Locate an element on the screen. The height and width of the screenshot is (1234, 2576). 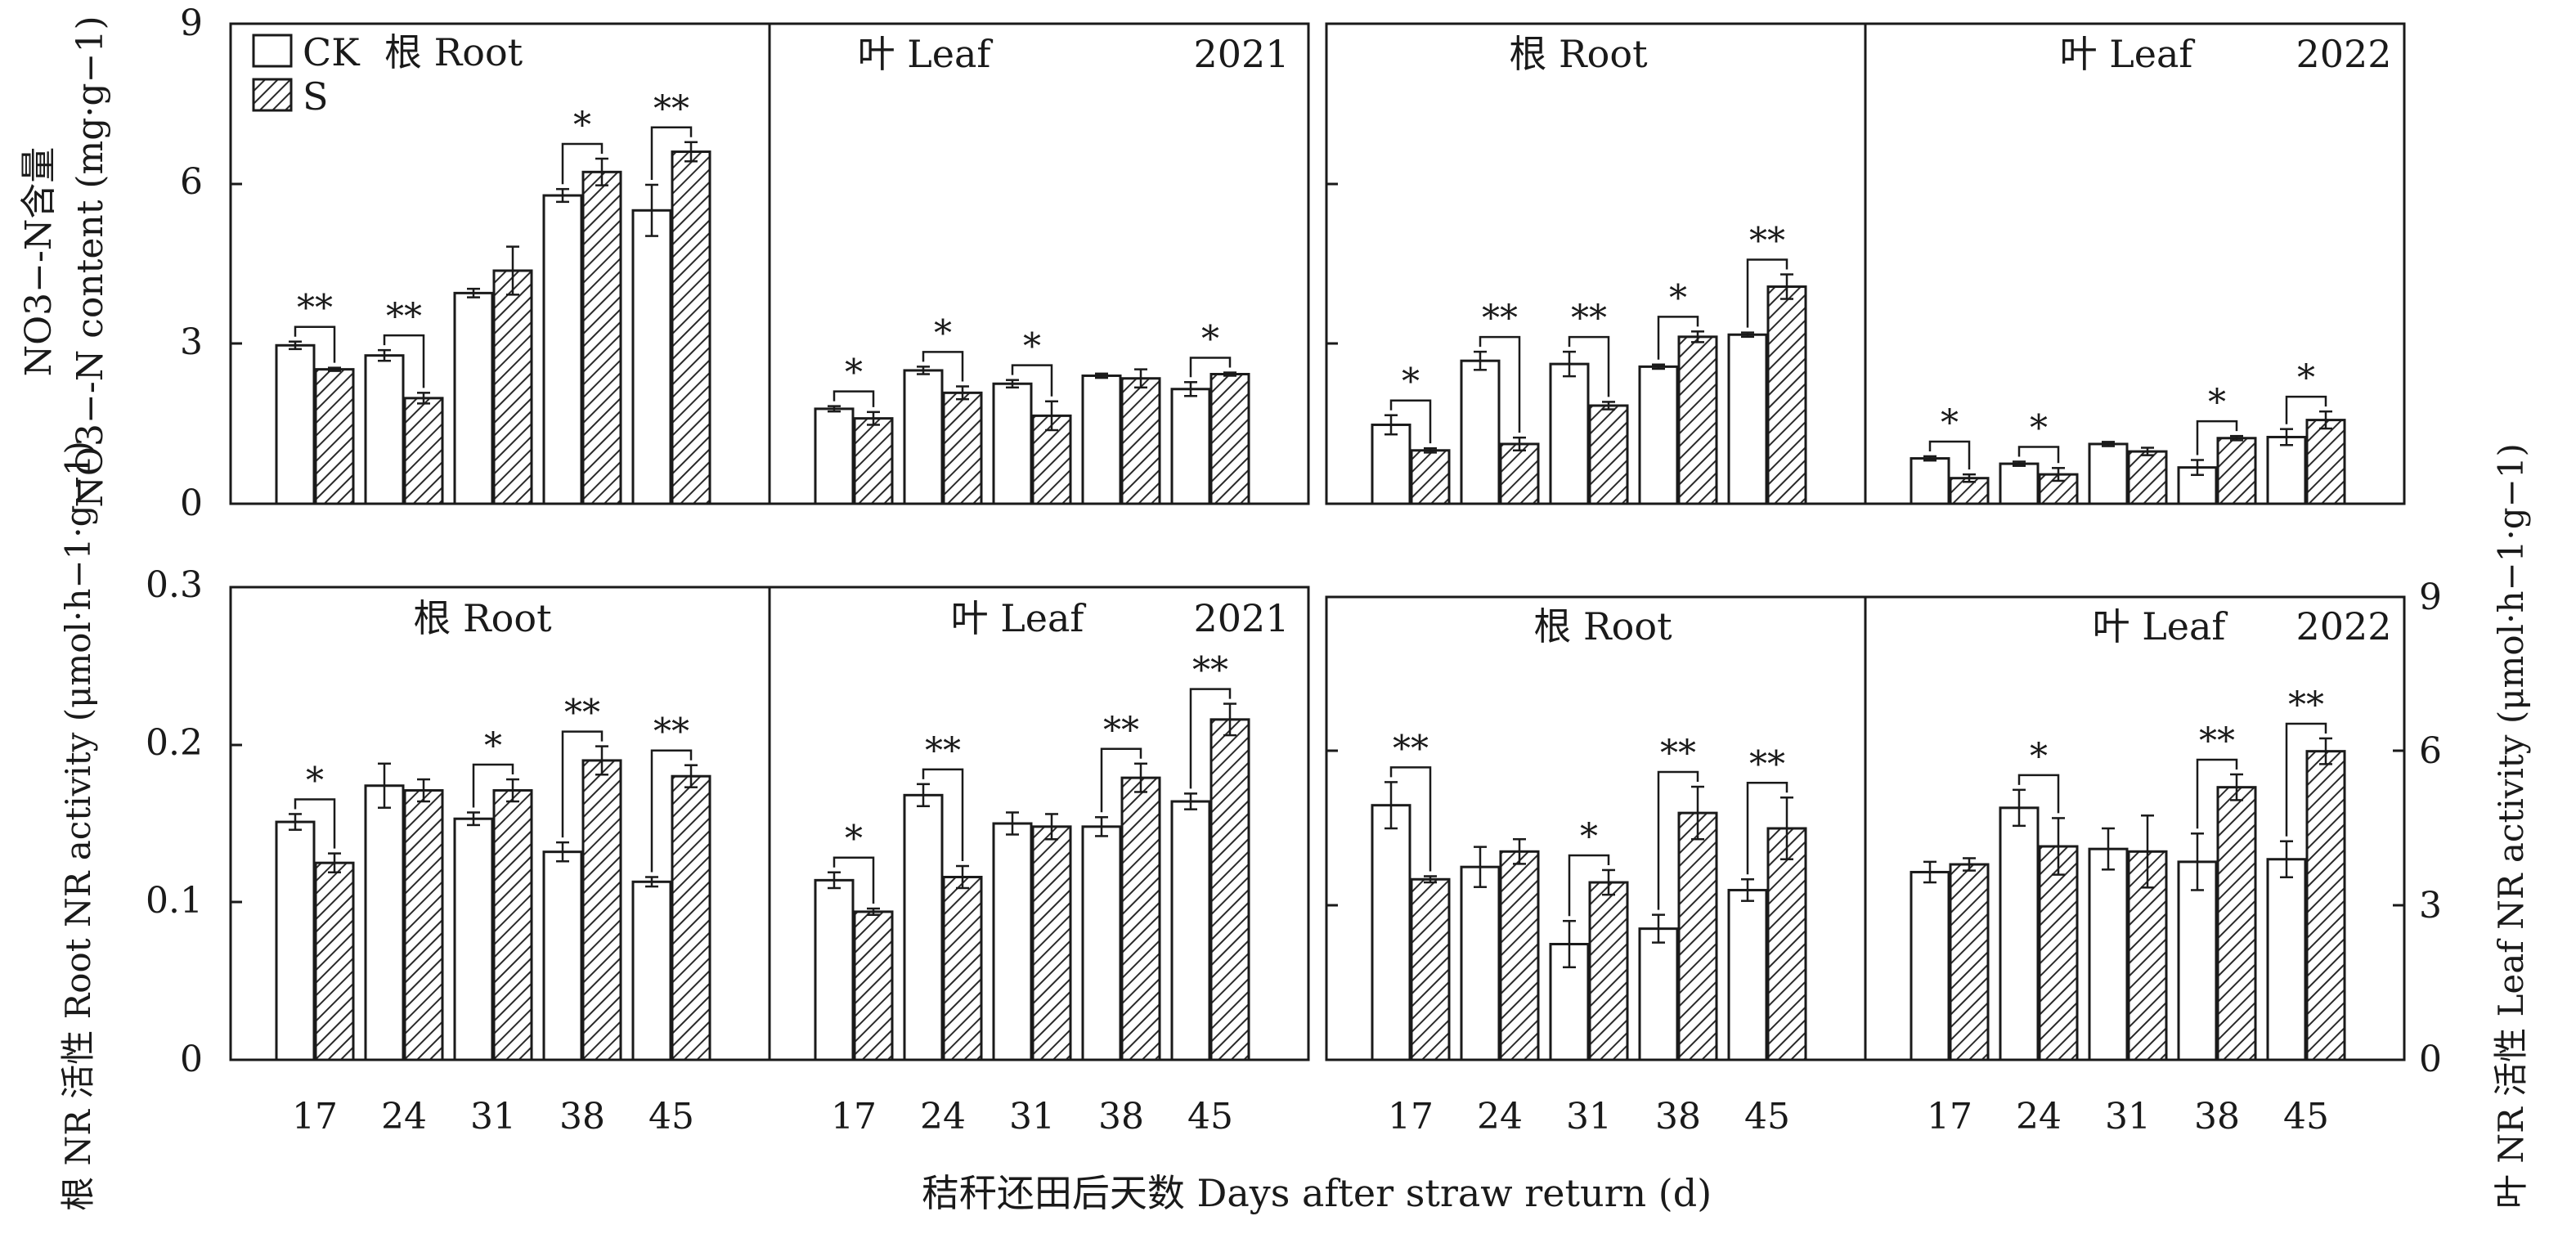
panel-year-top-2022: 2022 is located at coordinates (2343, 54).